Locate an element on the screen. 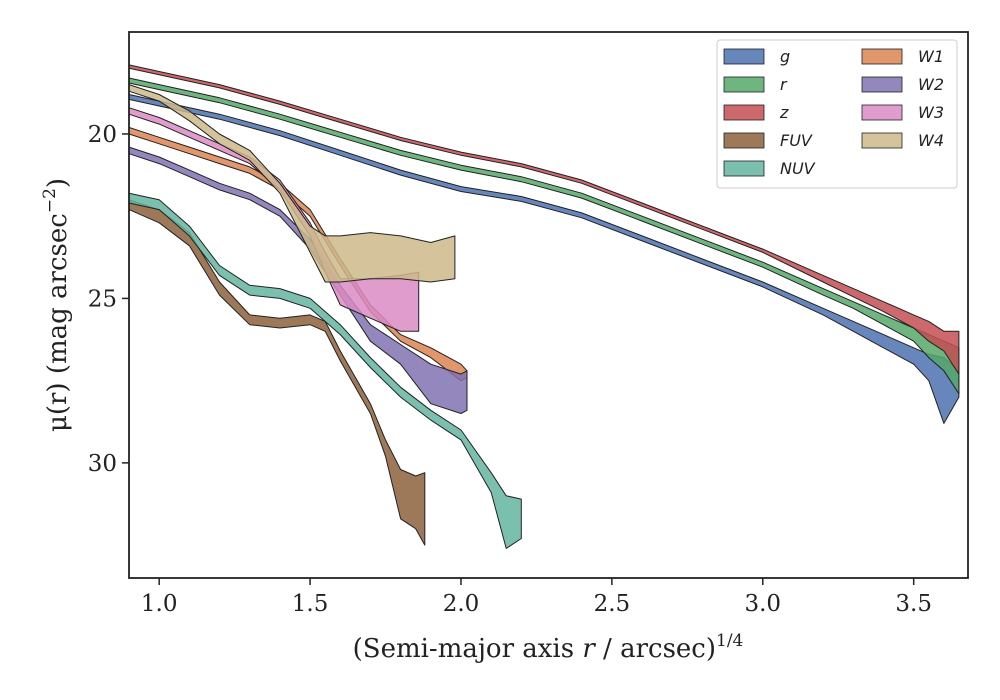 This screenshot has height=700, width=1000. x-axis-title-tail: / arcsec) is located at coordinates (655, 649).